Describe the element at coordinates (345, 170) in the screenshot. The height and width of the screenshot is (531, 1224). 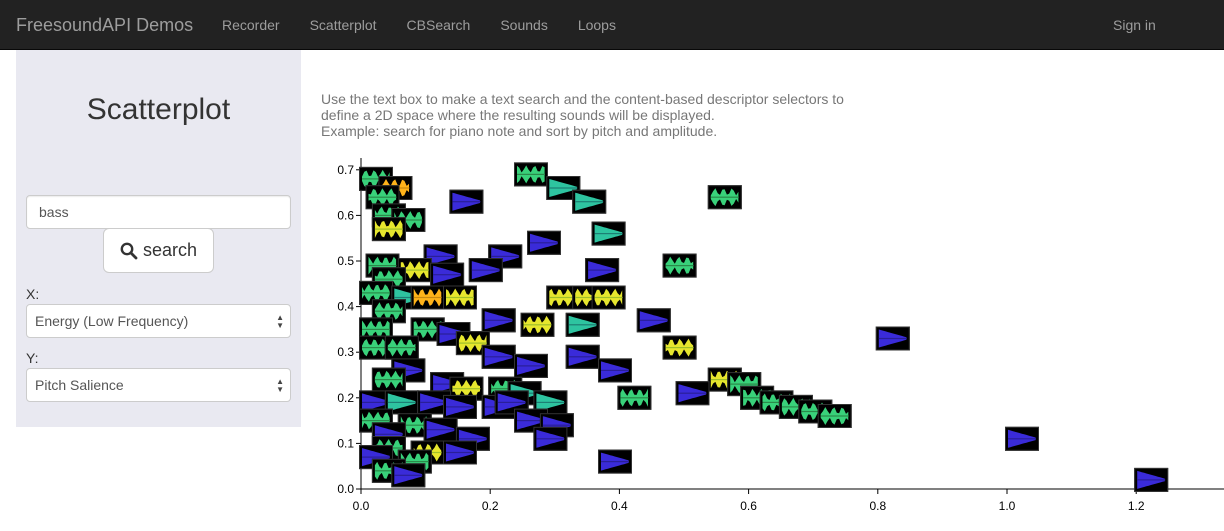
I see `y-tick-label: 0.7` at that location.